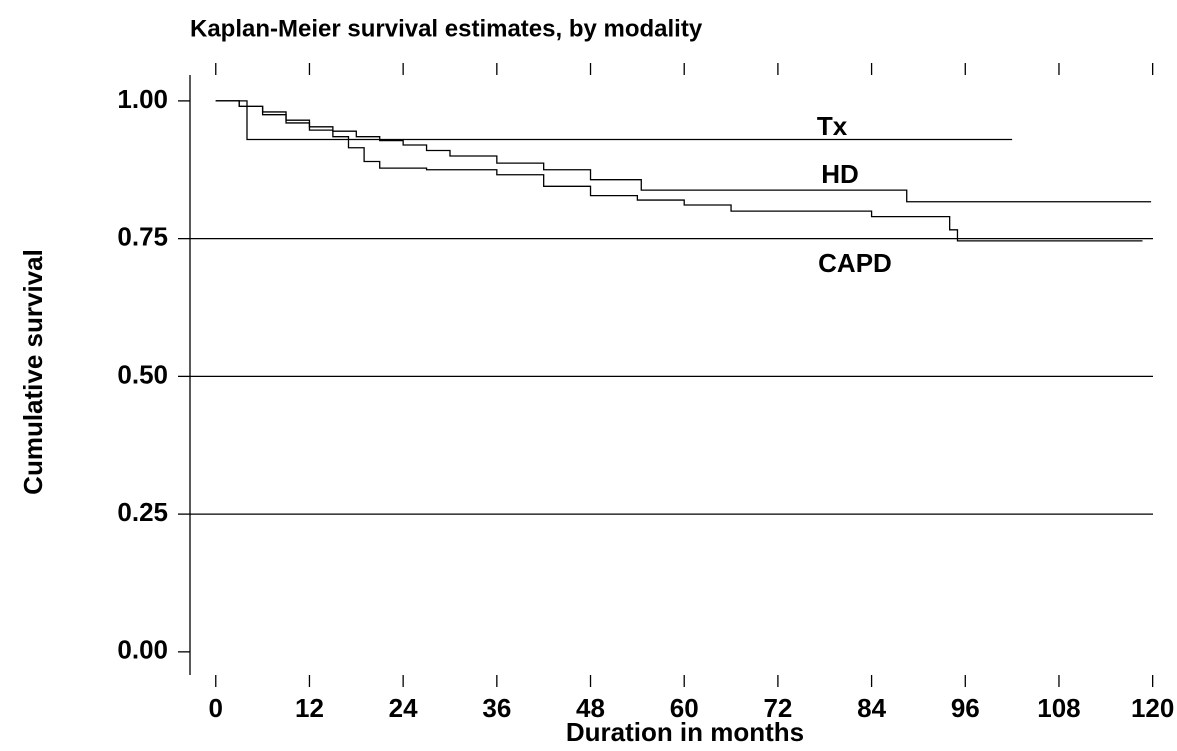  Describe the element at coordinates (142, 650) in the screenshot. I see `y-tick-label: 0.00` at that location.